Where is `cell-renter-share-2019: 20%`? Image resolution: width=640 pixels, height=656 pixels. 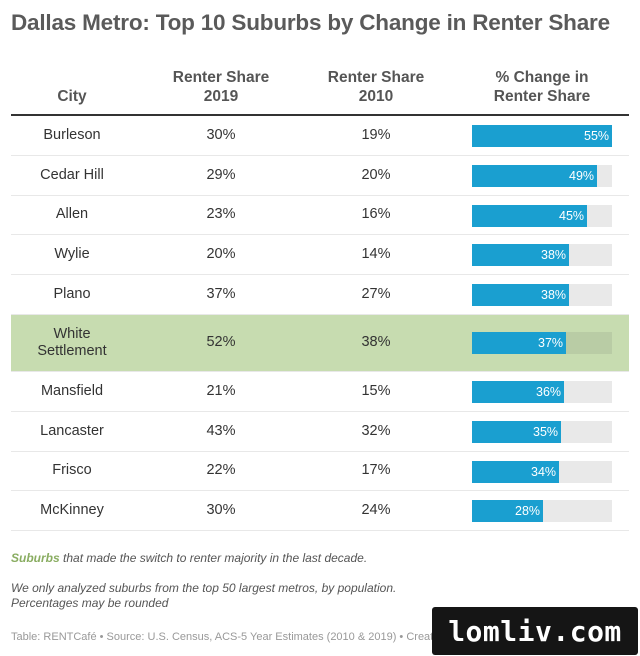
cell-renter-share-2019: 20% is located at coordinates (221, 254).